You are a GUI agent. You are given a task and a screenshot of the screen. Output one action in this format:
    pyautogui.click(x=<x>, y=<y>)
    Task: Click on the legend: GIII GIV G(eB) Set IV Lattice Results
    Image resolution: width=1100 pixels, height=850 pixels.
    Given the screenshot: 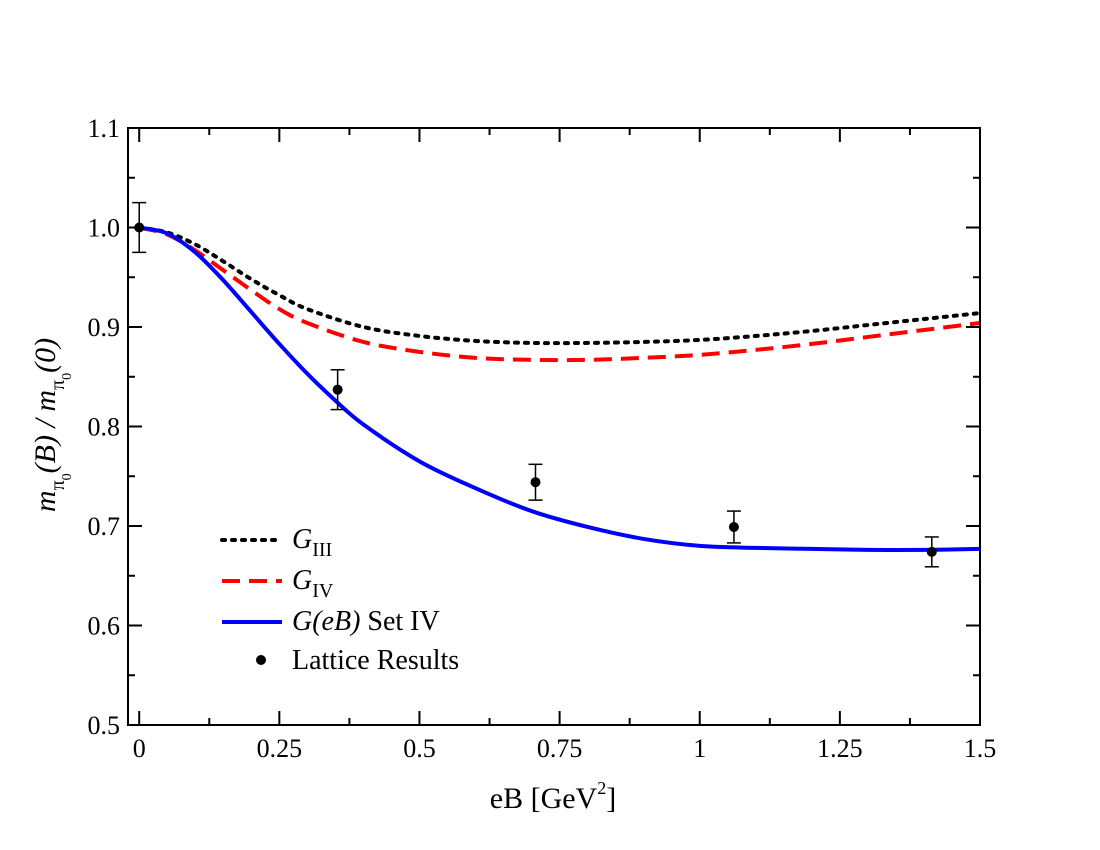 What is the action you would take?
    pyautogui.click(x=339, y=600)
    